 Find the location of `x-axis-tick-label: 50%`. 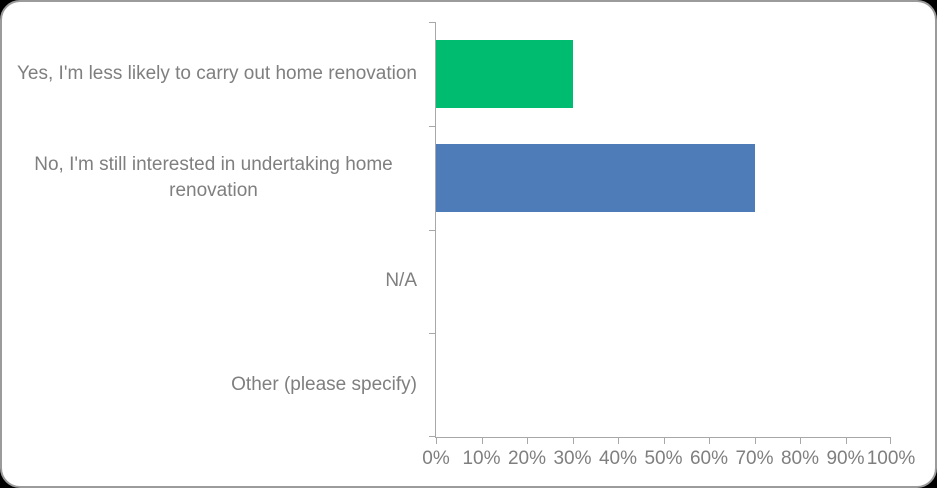

x-axis-tick-label: 50% is located at coordinates (663, 458).